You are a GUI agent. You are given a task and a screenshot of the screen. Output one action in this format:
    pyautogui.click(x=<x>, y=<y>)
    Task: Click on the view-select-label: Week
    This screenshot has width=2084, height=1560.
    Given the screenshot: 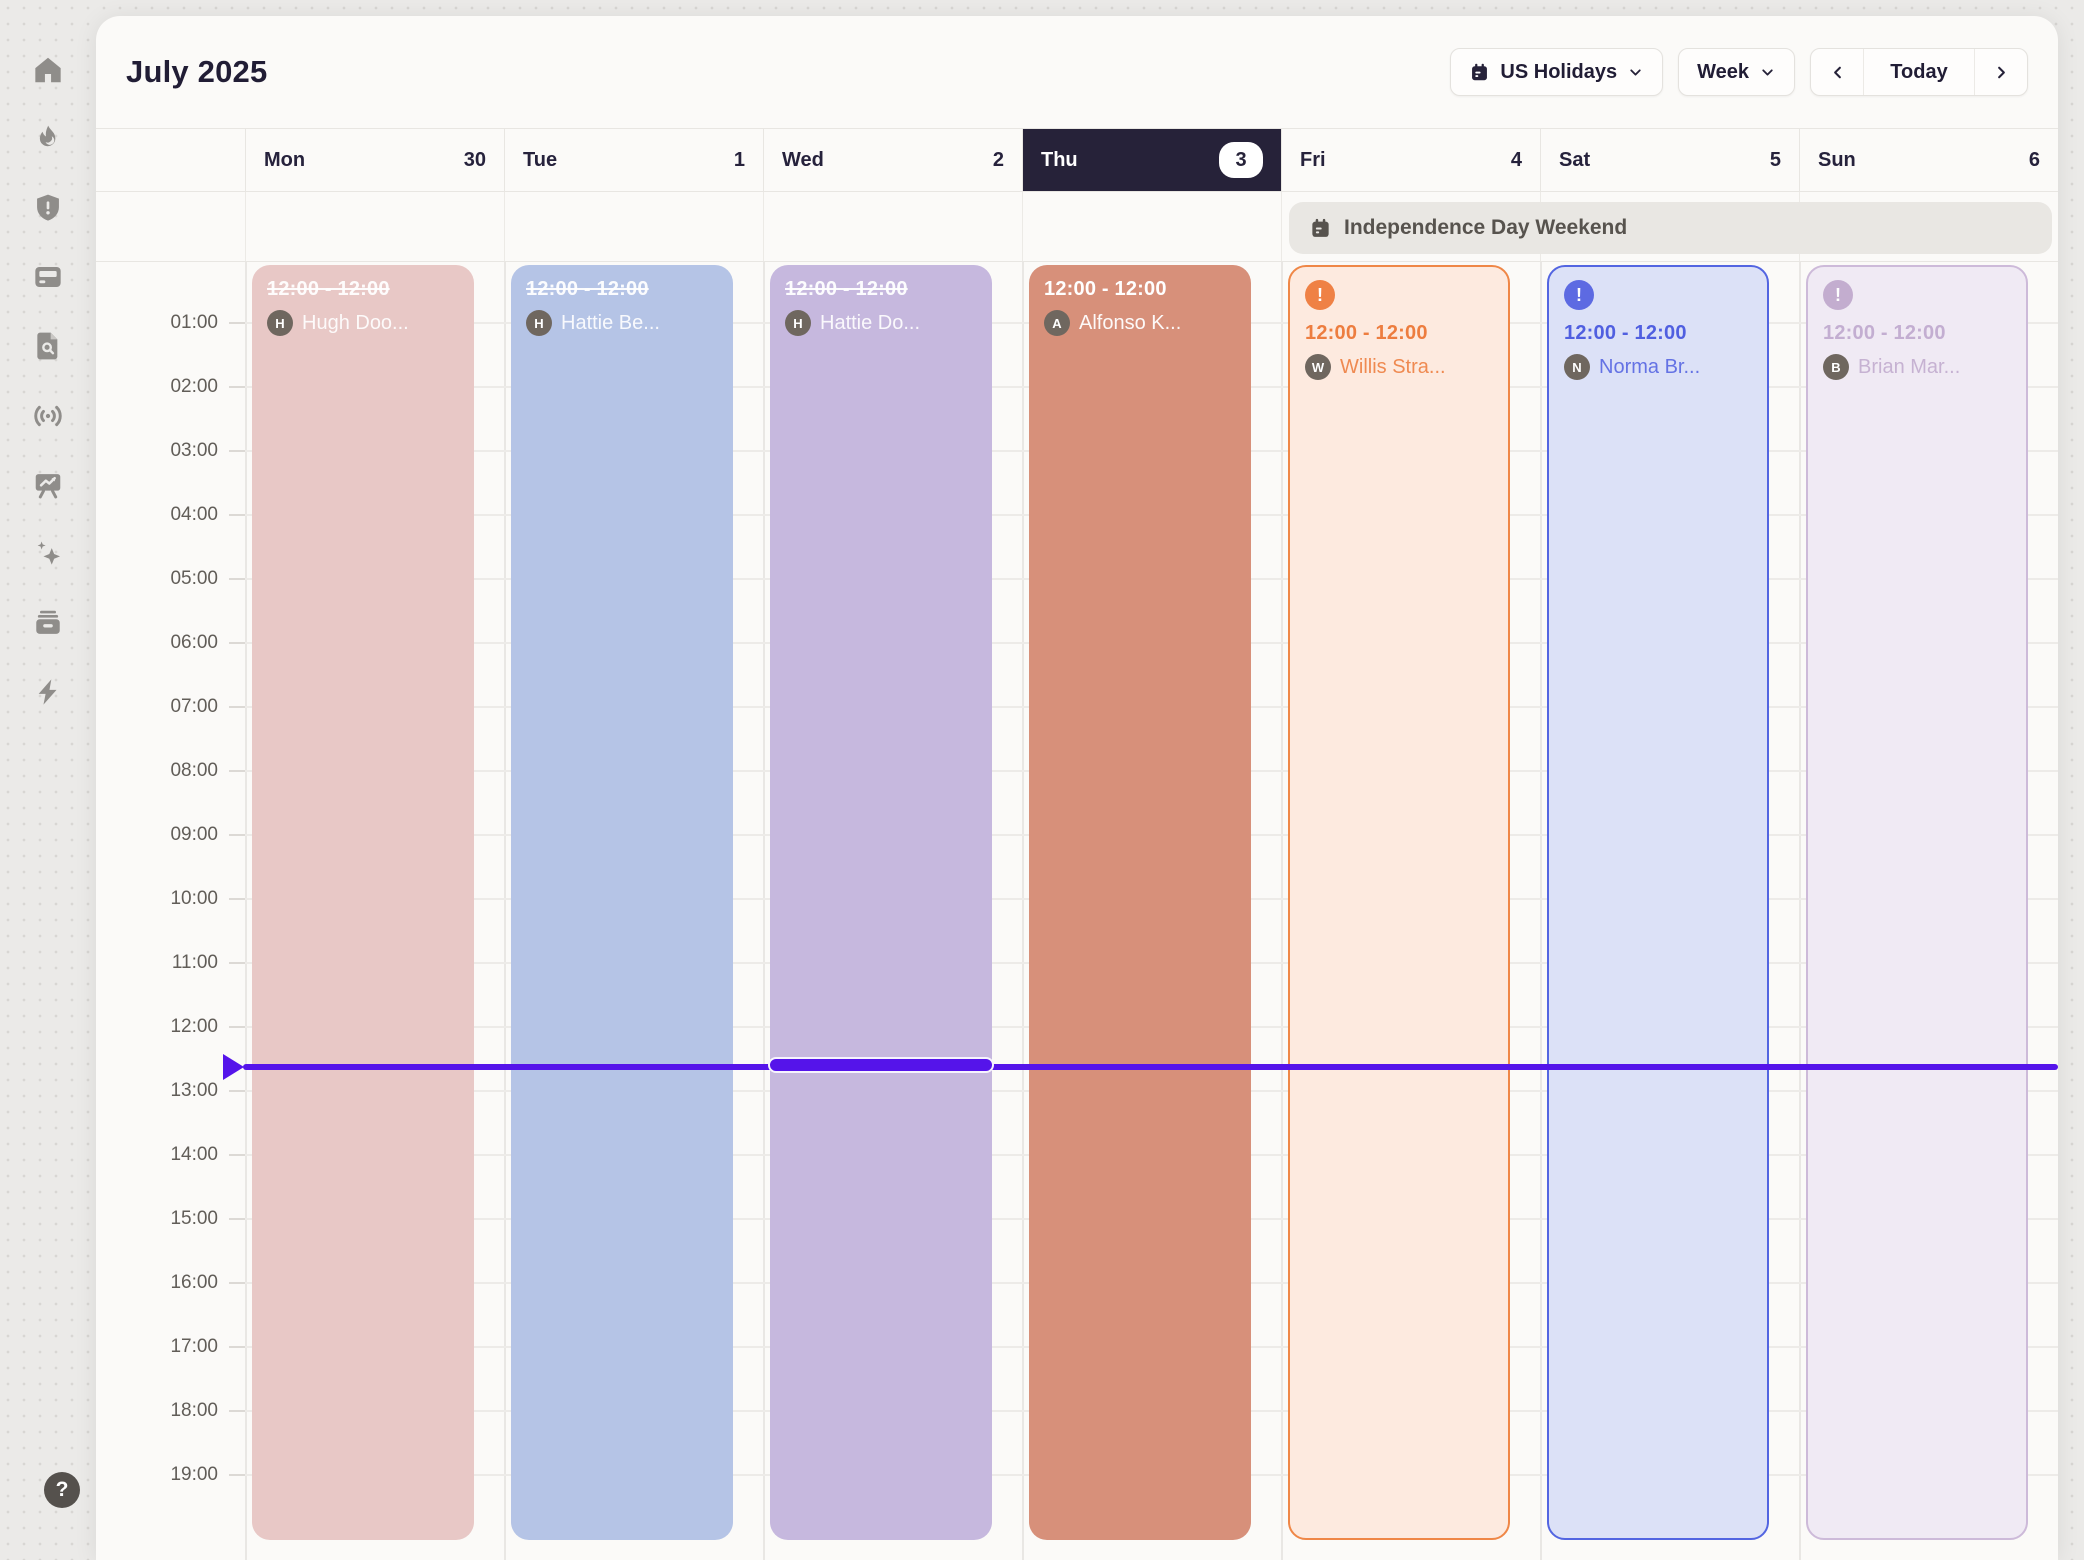 What is the action you would take?
    pyautogui.click(x=1723, y=71)
    